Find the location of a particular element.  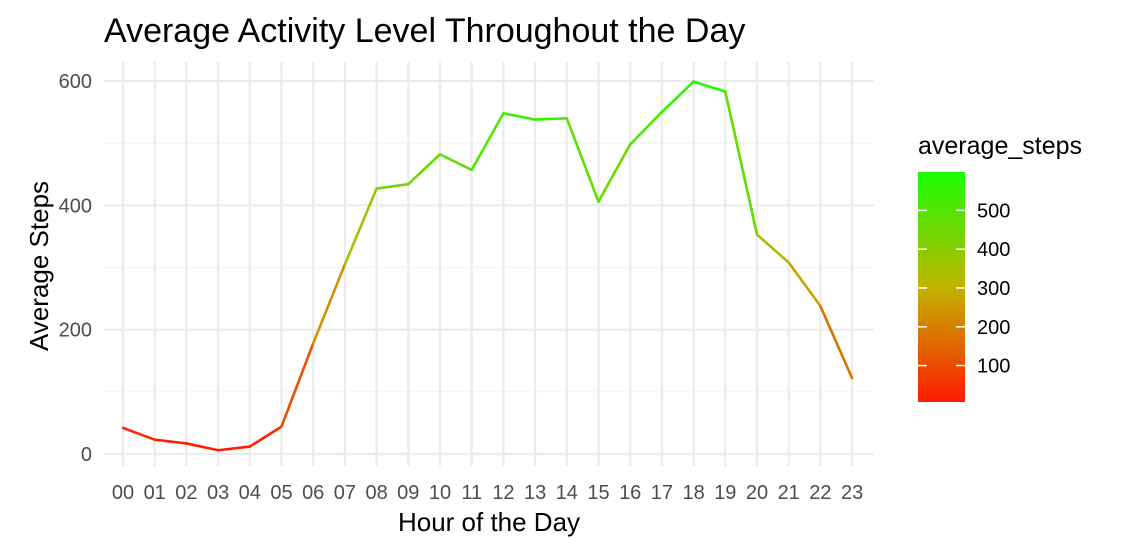

x-tick-label: 12 is located at coordinates (503, 493).